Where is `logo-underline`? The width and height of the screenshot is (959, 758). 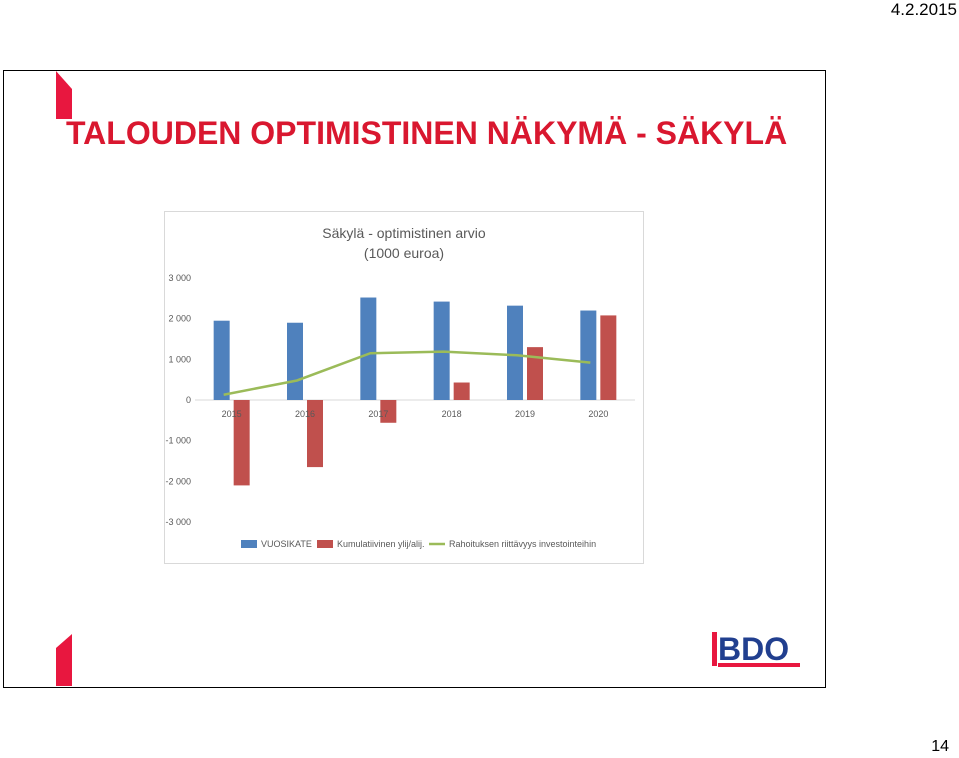
logo-underline is located at coordinates (759, 665).